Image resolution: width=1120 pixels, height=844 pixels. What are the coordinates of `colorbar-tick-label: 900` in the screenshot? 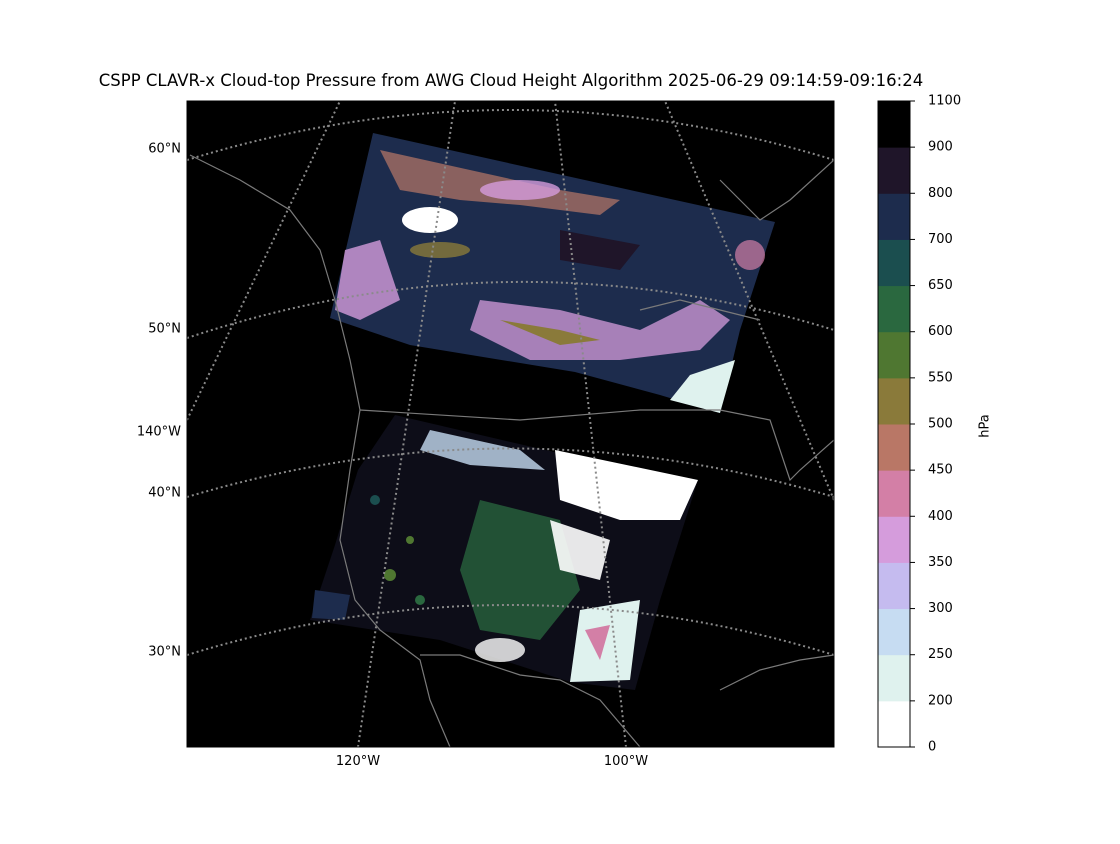 It's located at (940, 147).